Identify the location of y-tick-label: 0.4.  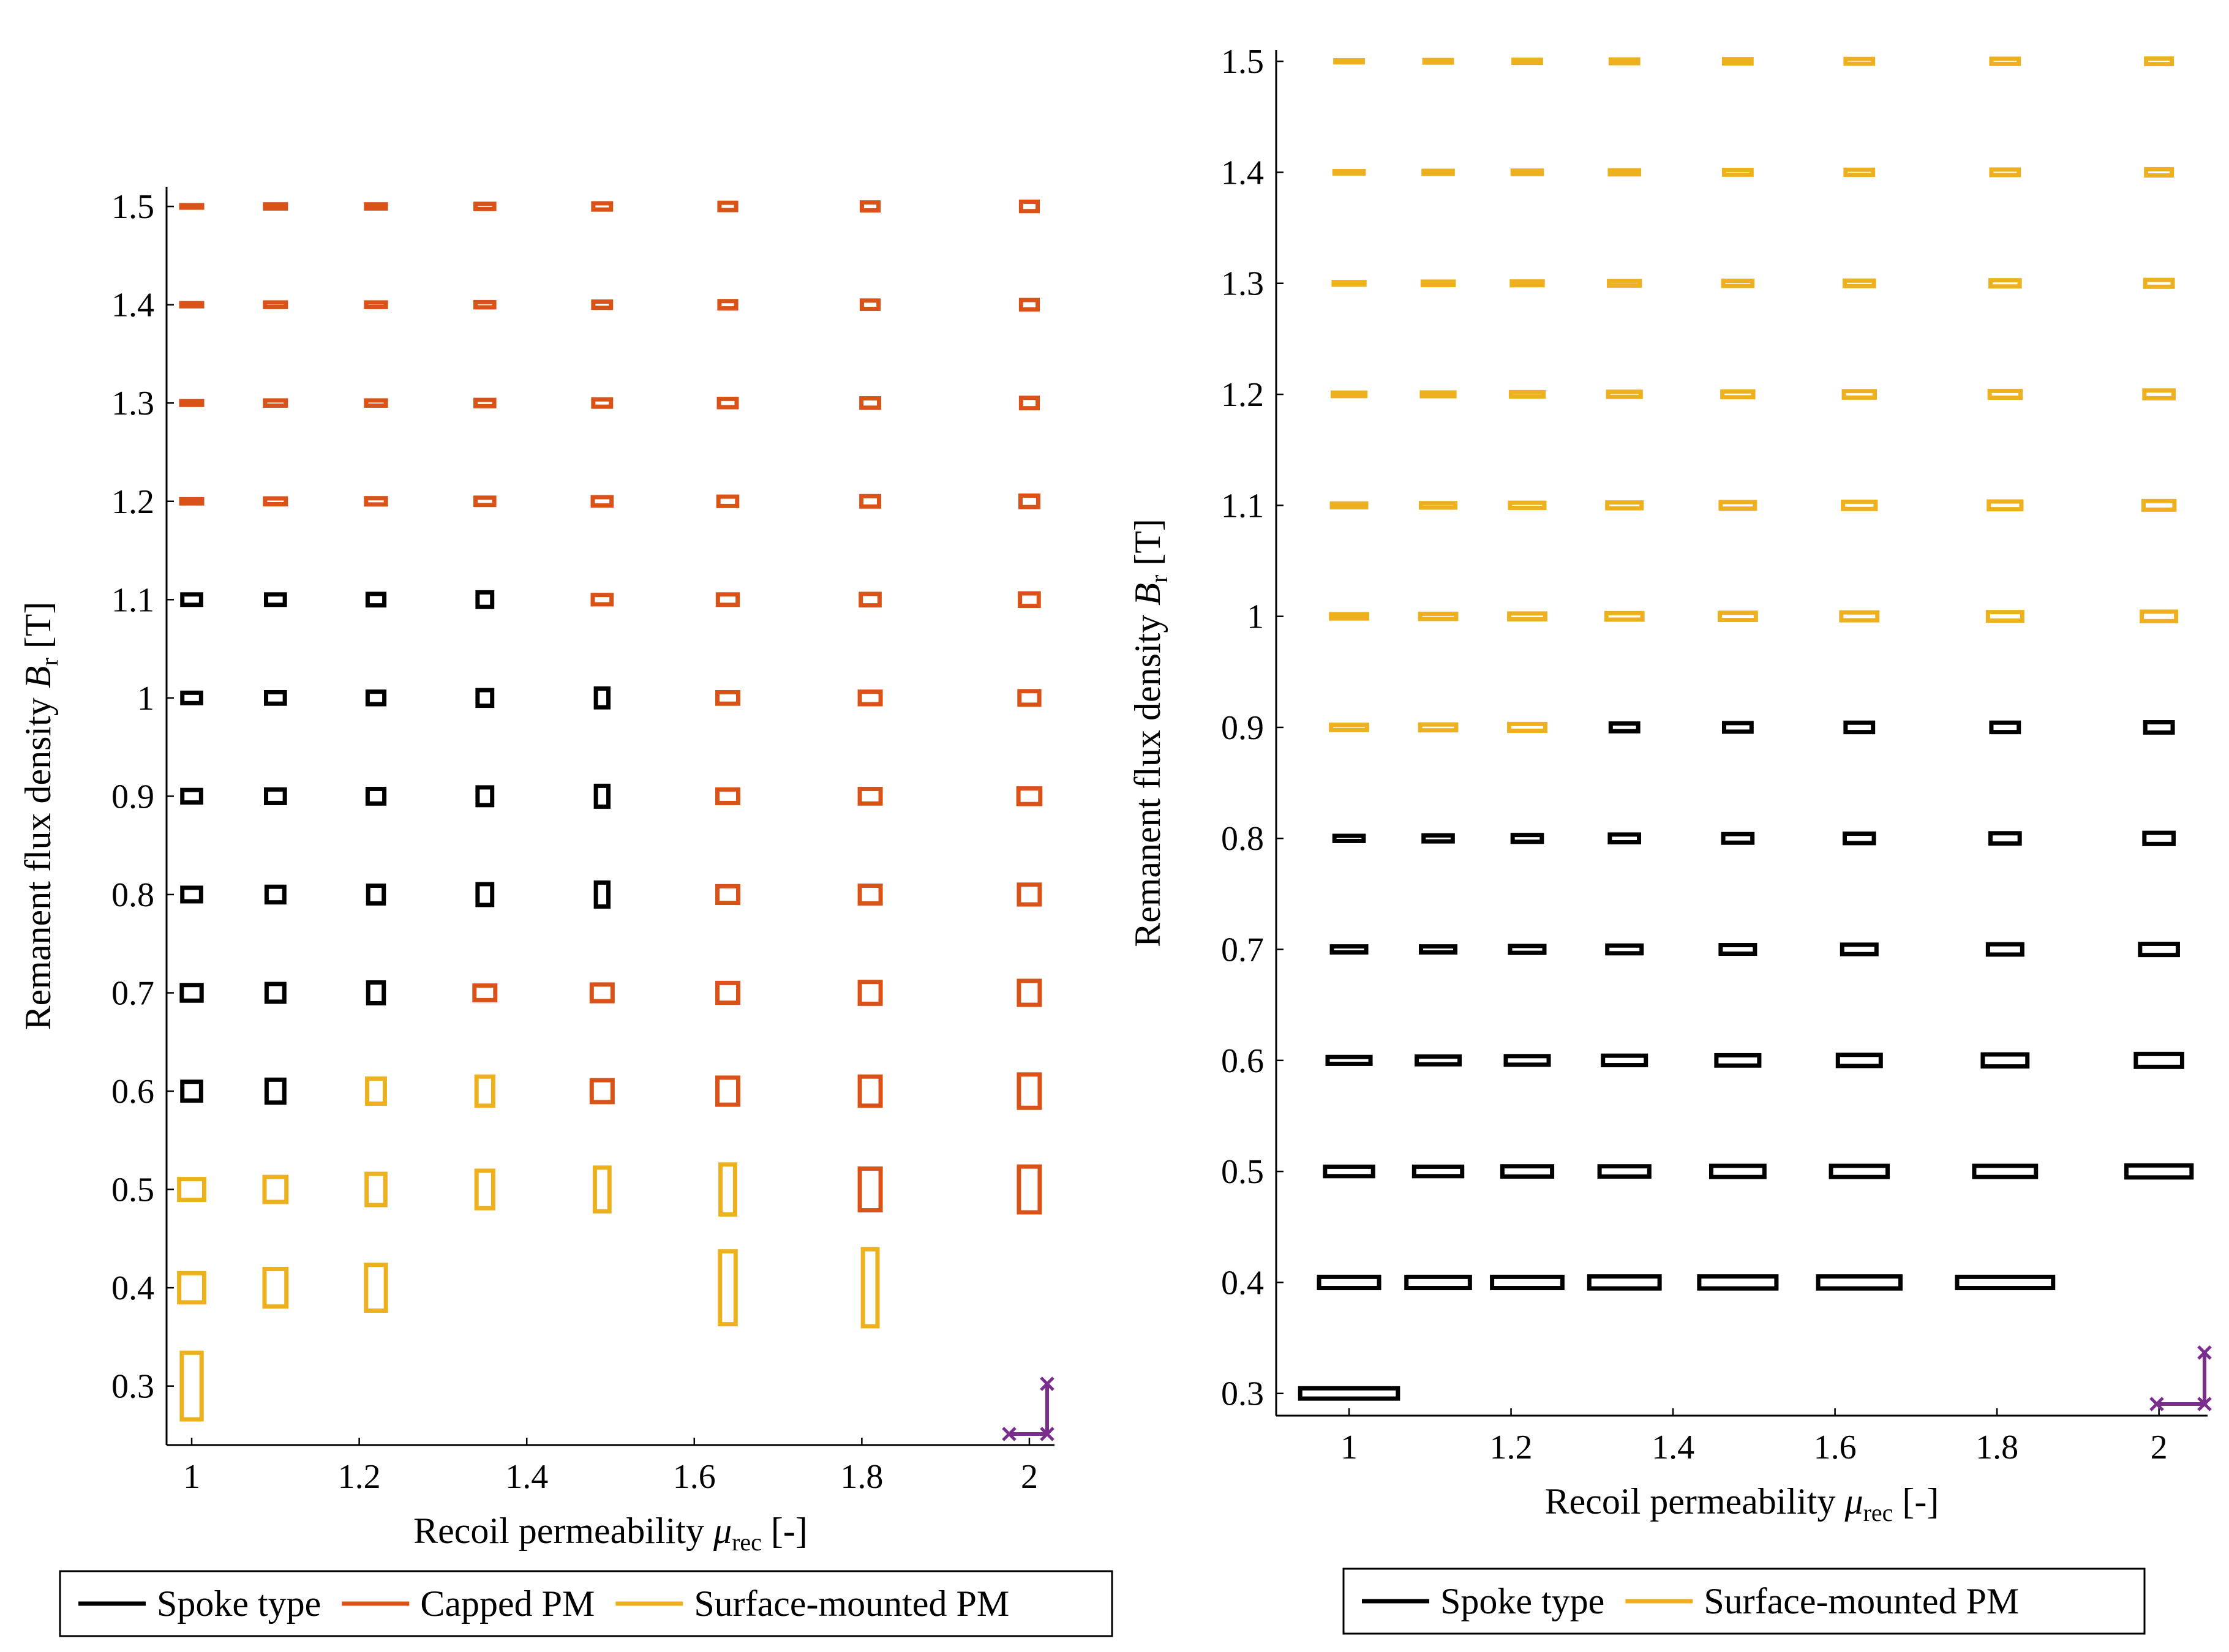
(1242, 1283).